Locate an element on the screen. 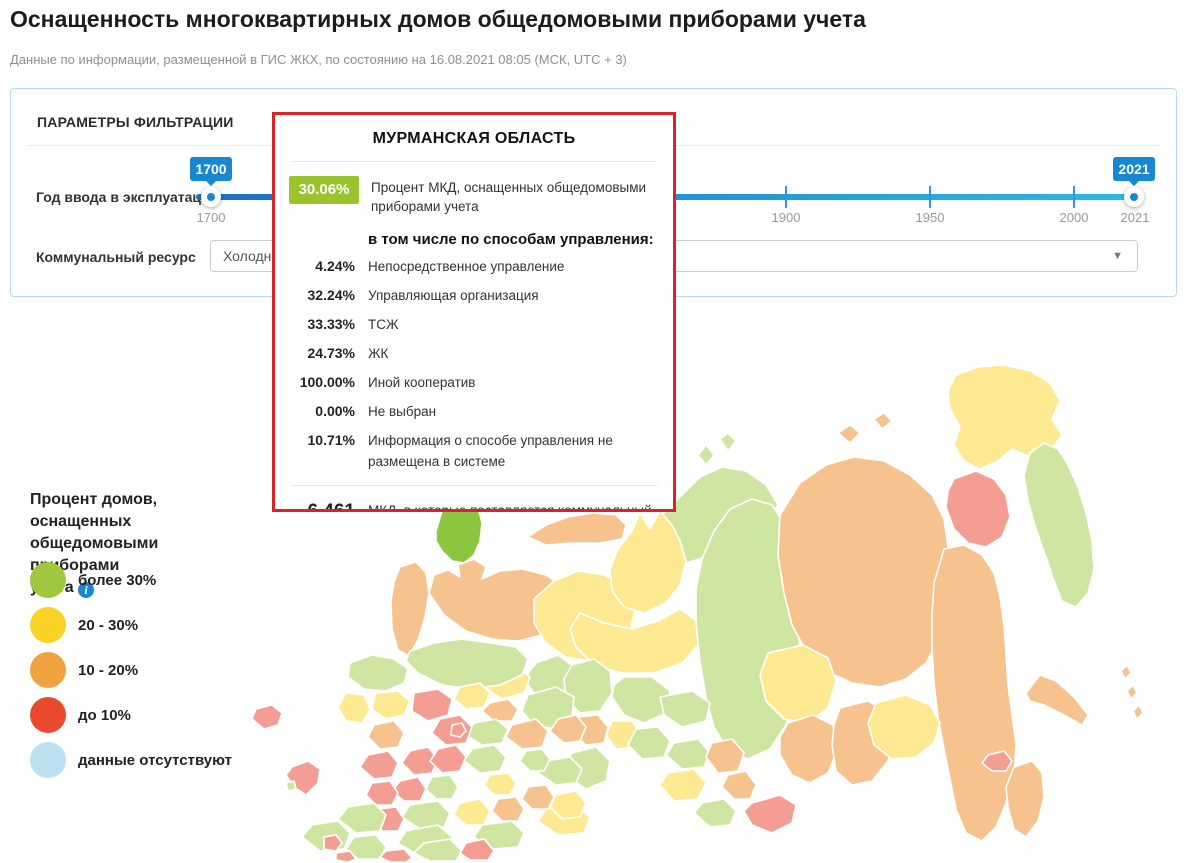  region-tver is located at coordinates (432, 705).